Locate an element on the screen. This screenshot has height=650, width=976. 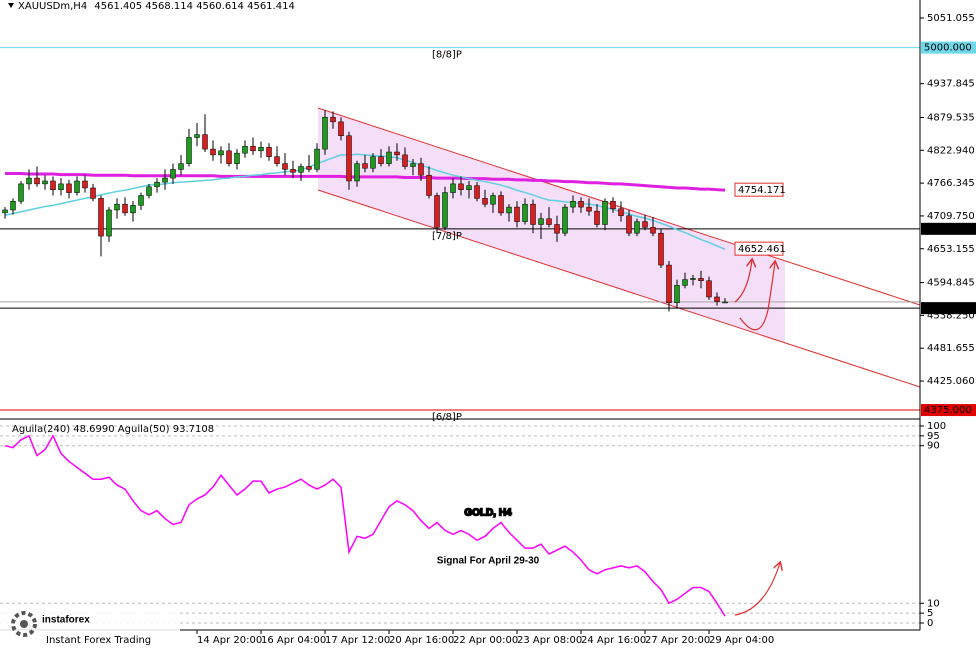
header-icon is located at coordinates (11, 5).